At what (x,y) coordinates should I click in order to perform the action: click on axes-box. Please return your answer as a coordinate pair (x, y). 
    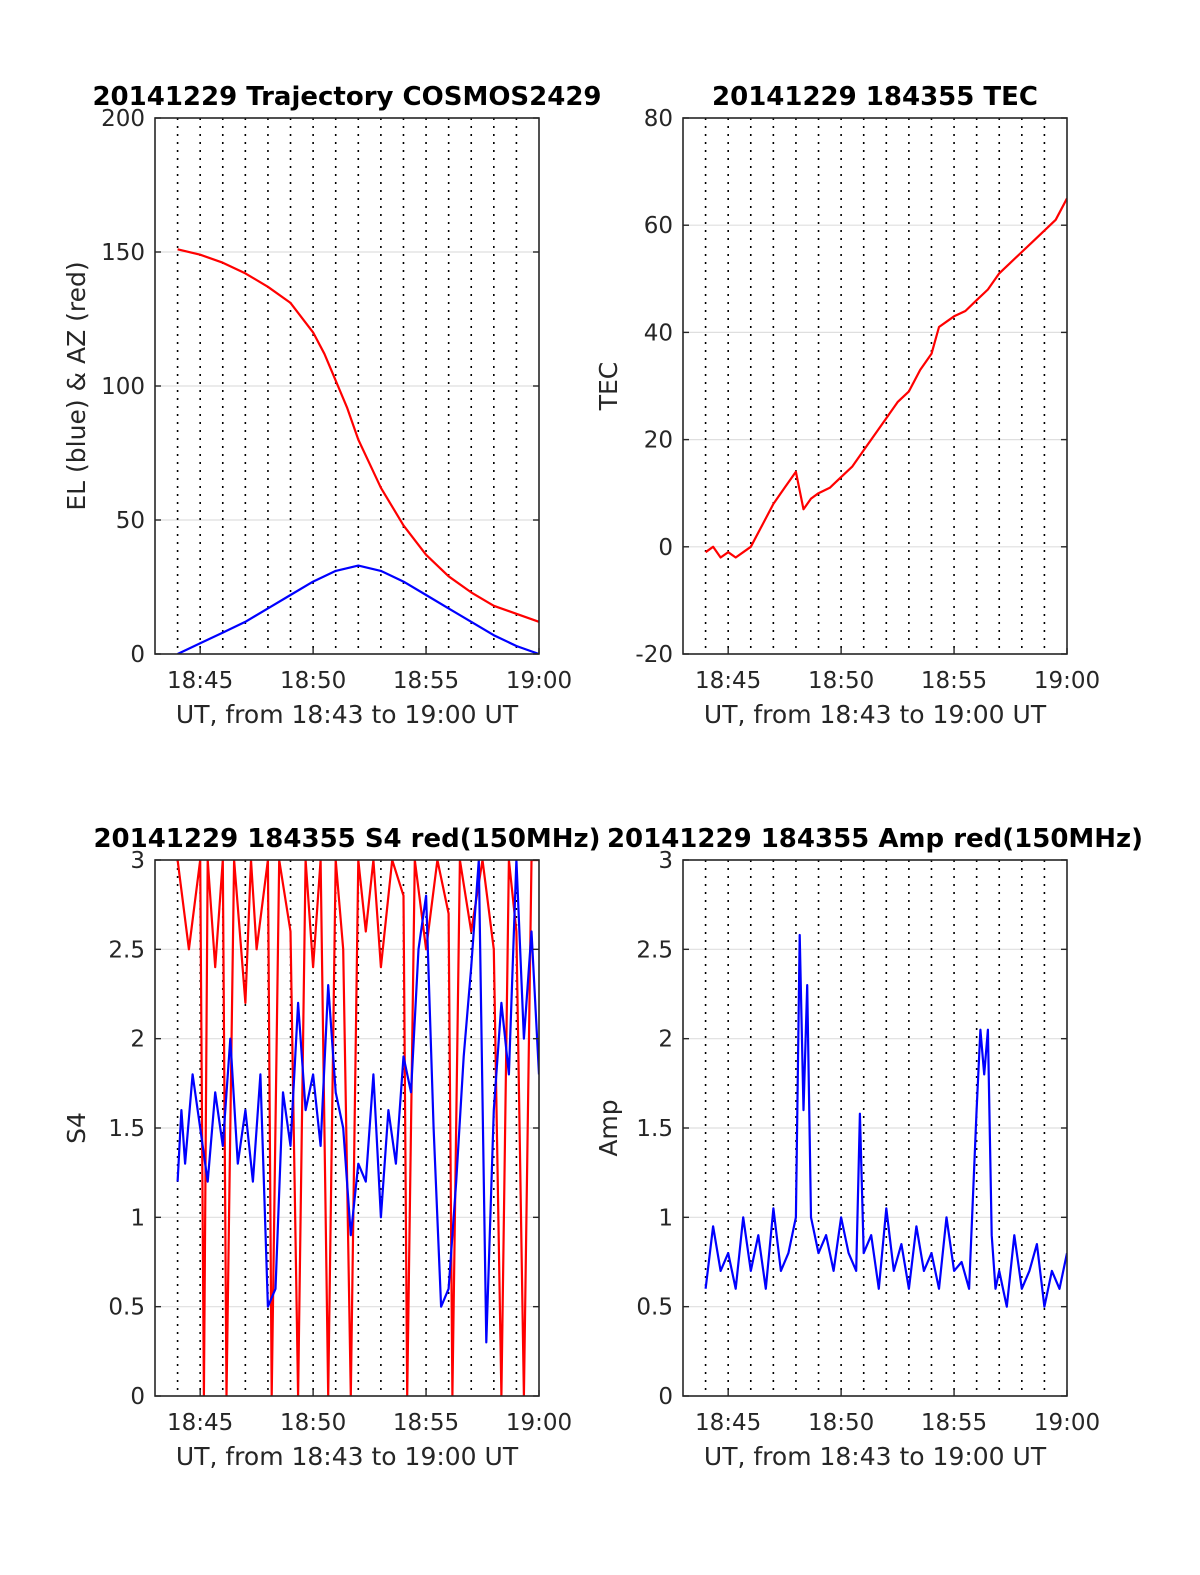
    Looking at the image, I should click on (875, 386).